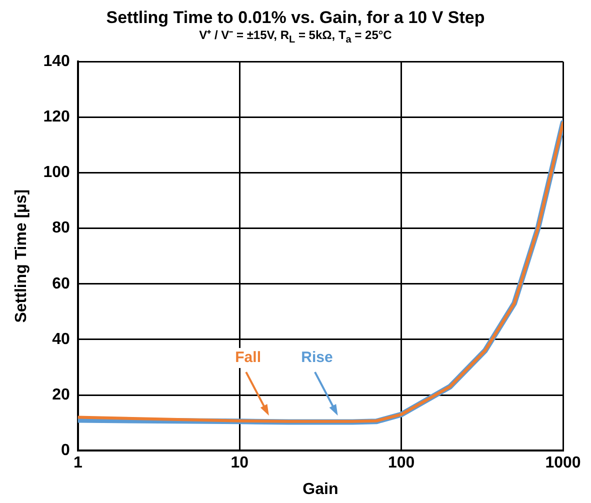 The image size is (591, 503). Describe the element at coordinates (65, 451) in the screenshot. I see `y-tick-label: 0` at that location.